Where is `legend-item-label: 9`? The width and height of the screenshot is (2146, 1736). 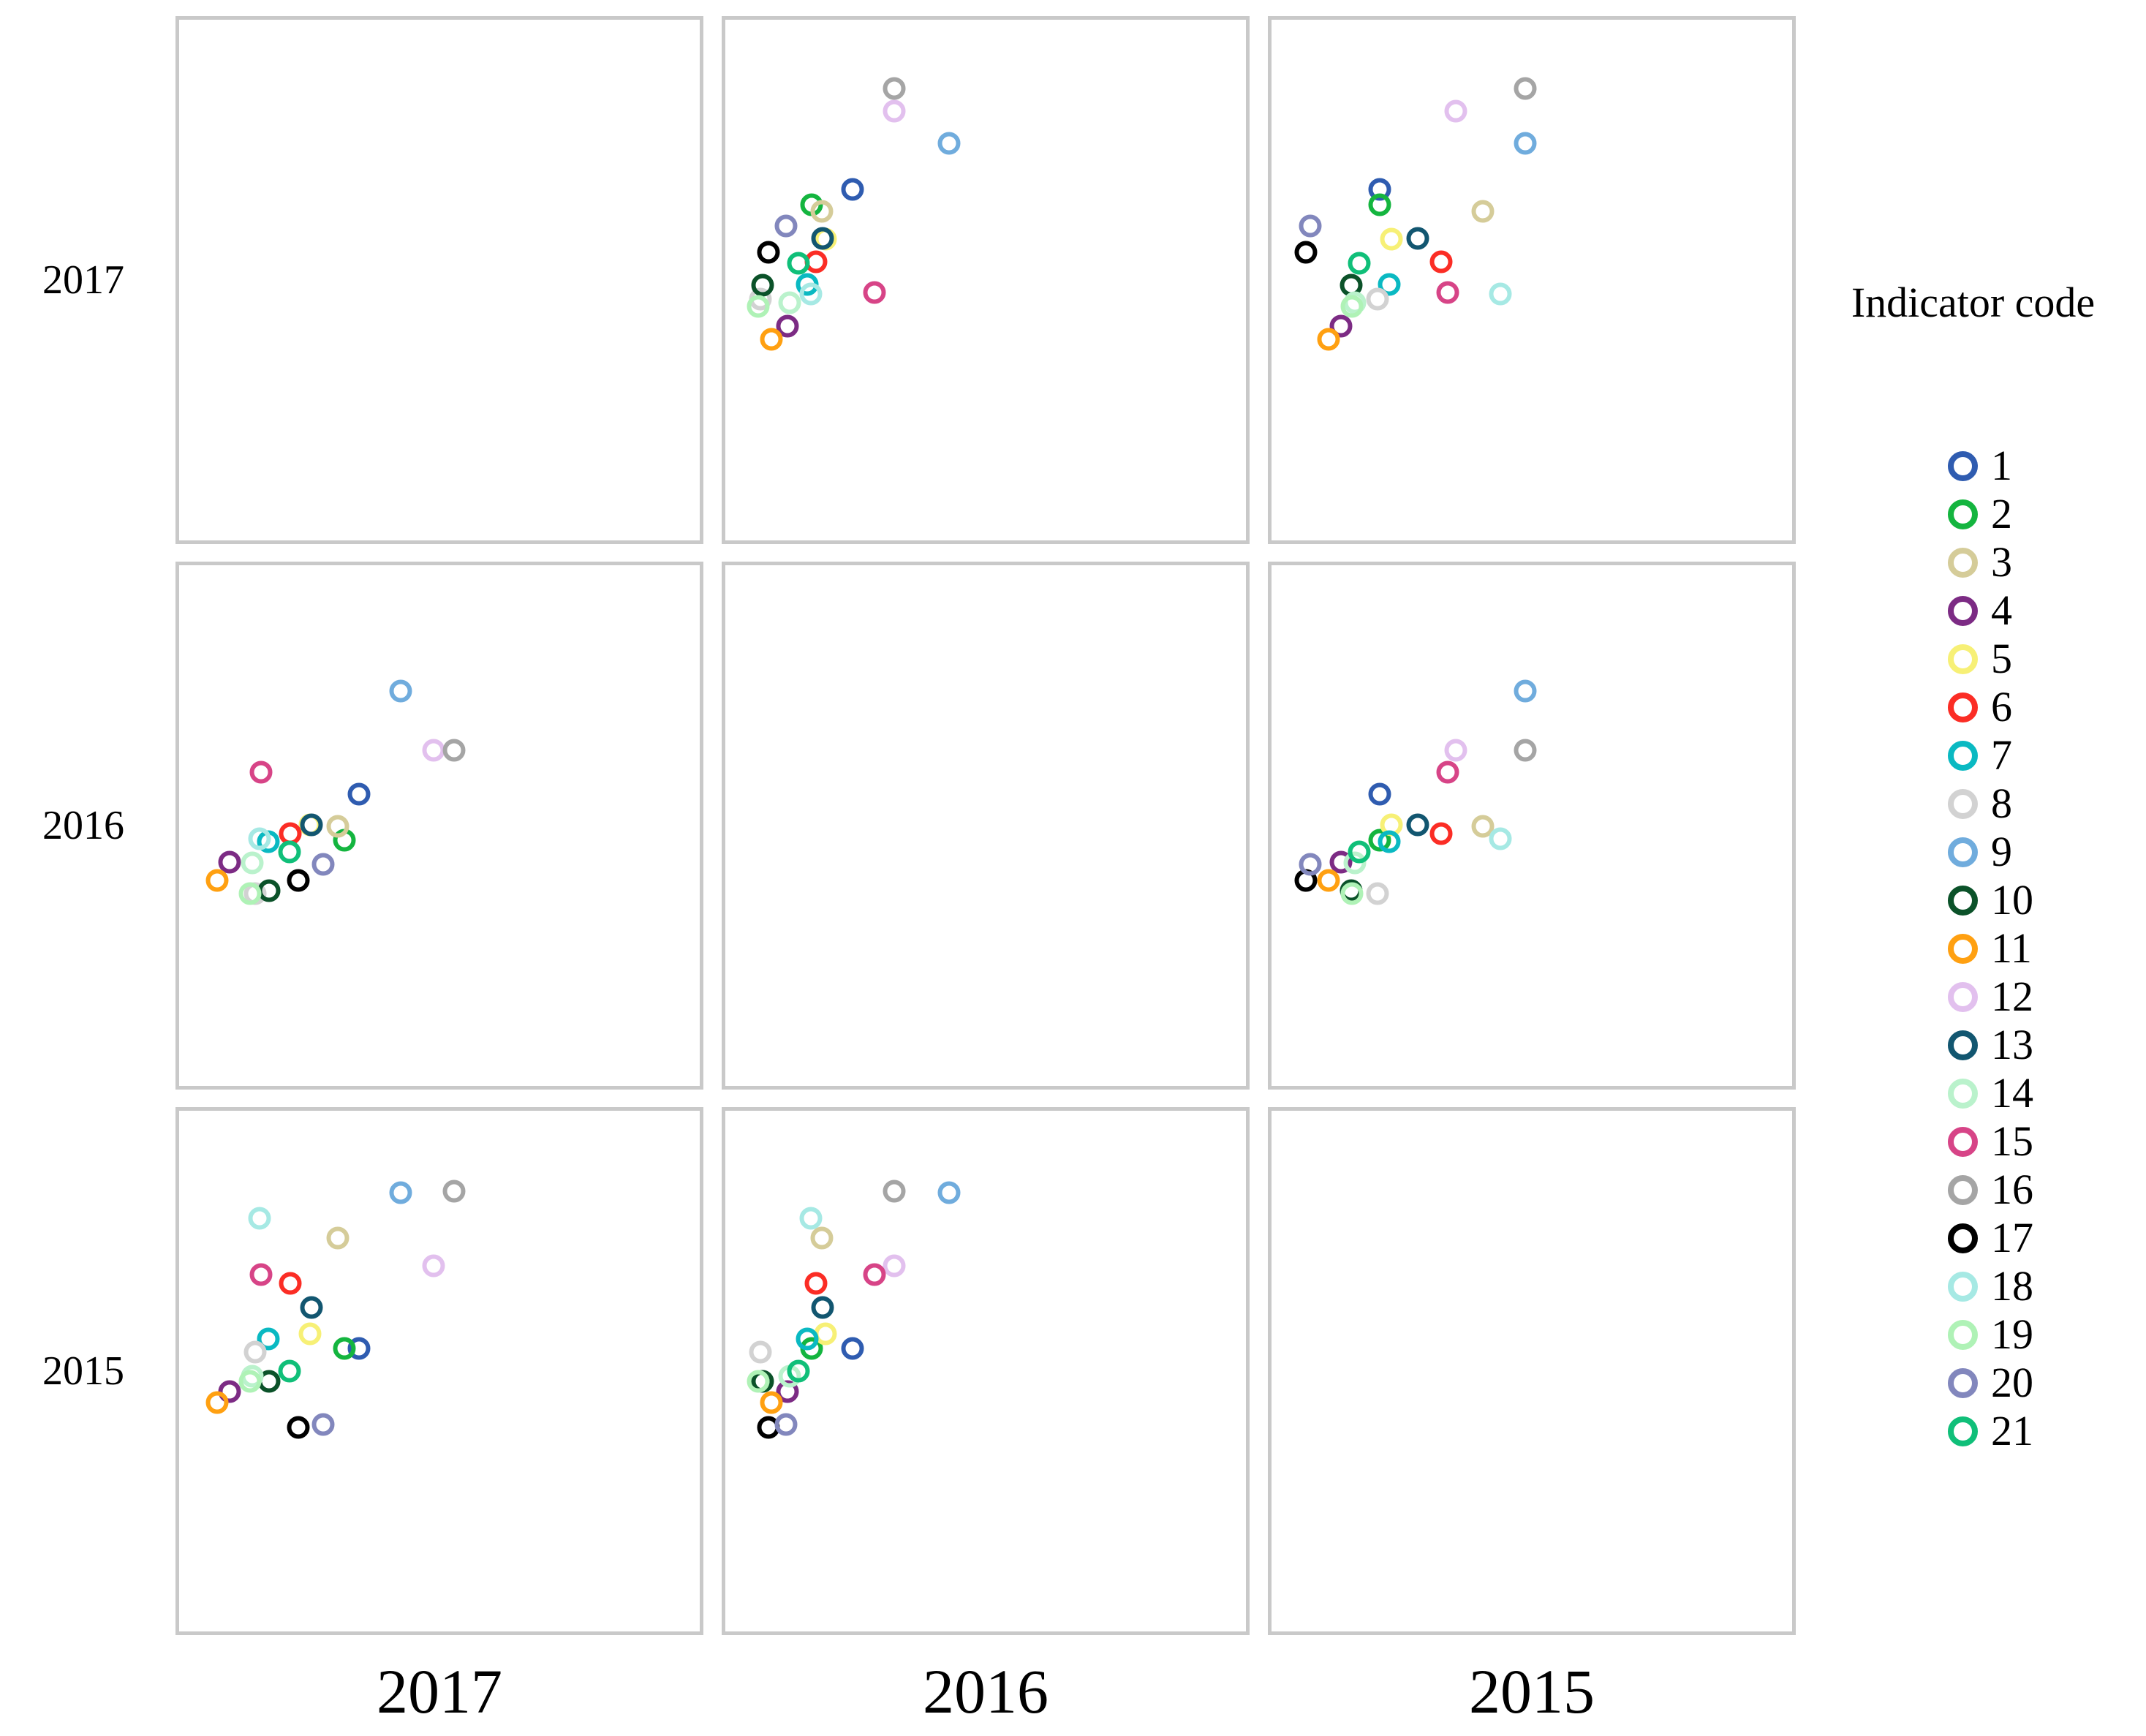
legend-item-label: 9 is located at coordinates (2001, 851).